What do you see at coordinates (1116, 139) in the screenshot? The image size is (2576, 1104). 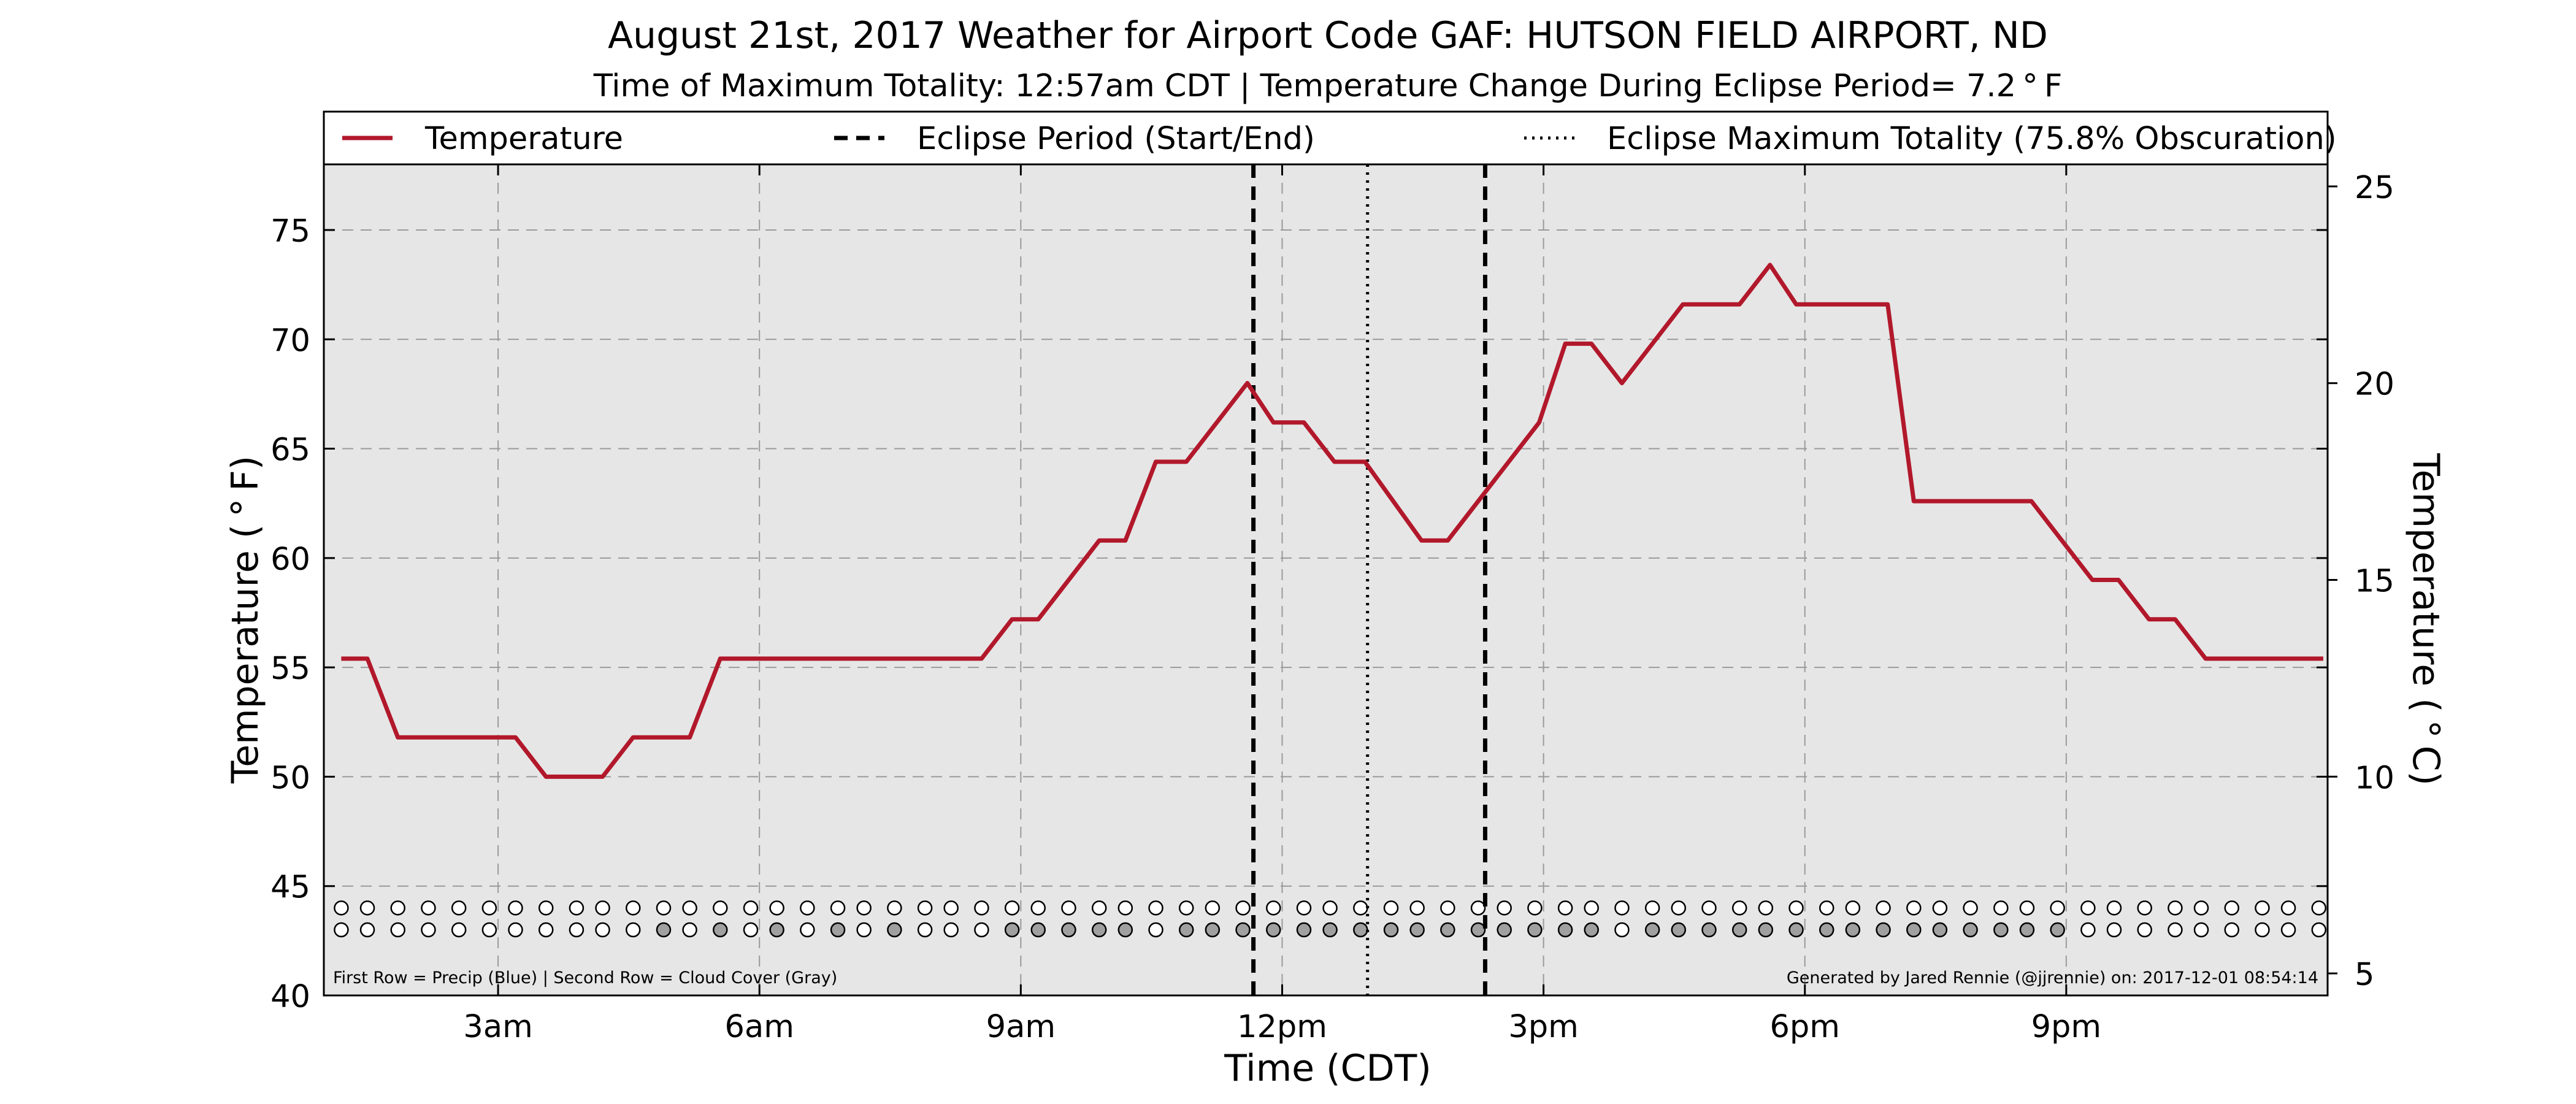 I see `legend-label-2: Eclipse Period (Start/End)` at bounding box center [1116, 139].